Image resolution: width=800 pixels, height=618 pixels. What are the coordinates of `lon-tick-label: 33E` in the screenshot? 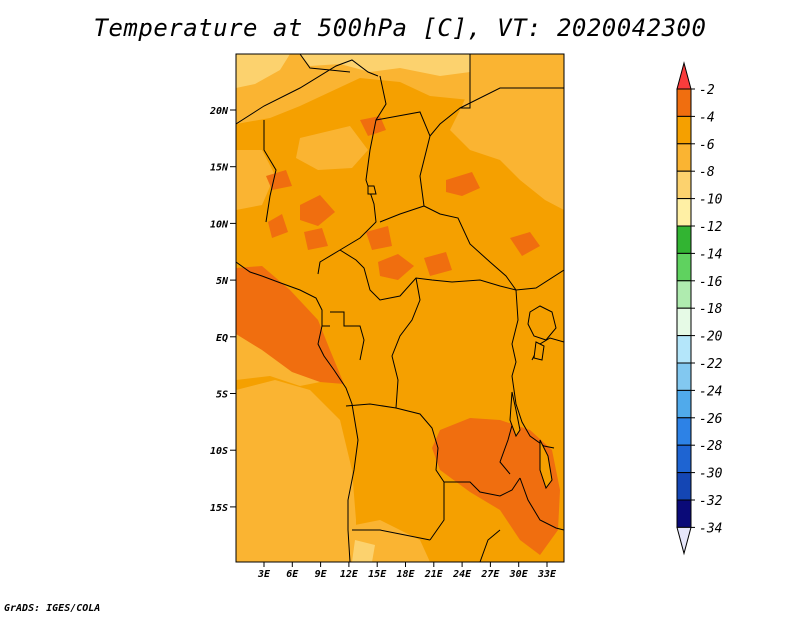 It's located at (547, 574).